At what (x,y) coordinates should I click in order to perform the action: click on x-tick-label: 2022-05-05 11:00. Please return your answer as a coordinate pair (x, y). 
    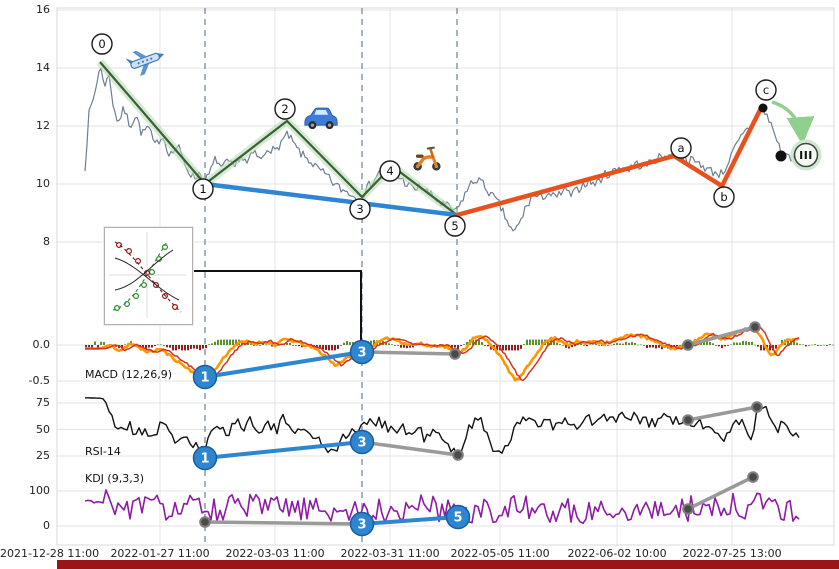
    Looking at the image, I should click on (500, 553).